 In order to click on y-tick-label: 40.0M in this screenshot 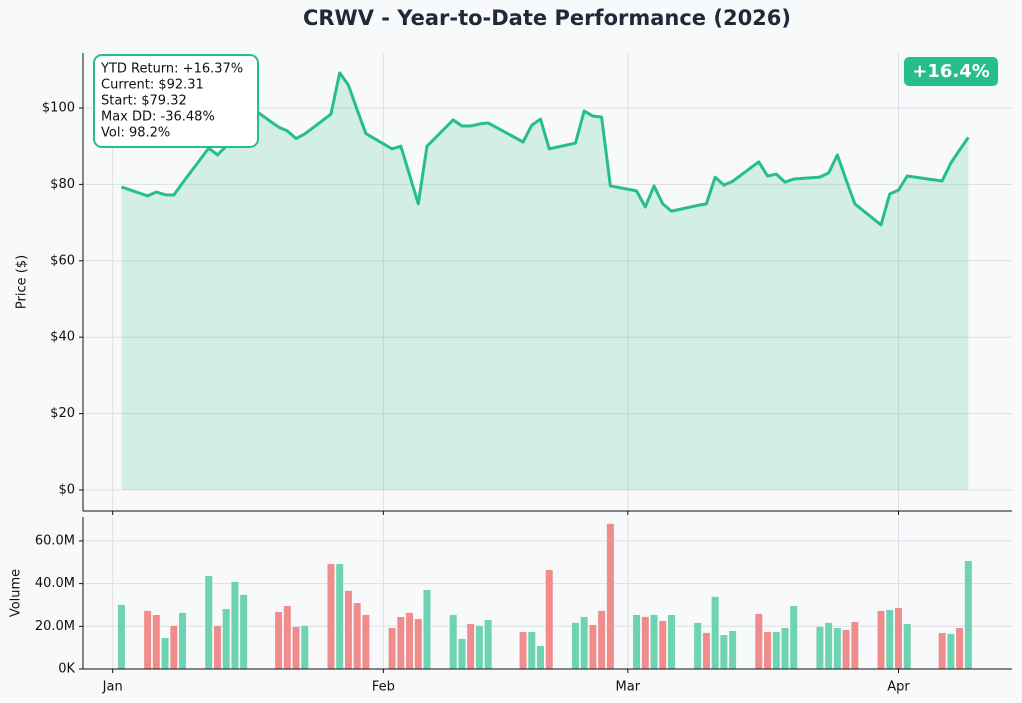, I will do `click(55, 583)`.